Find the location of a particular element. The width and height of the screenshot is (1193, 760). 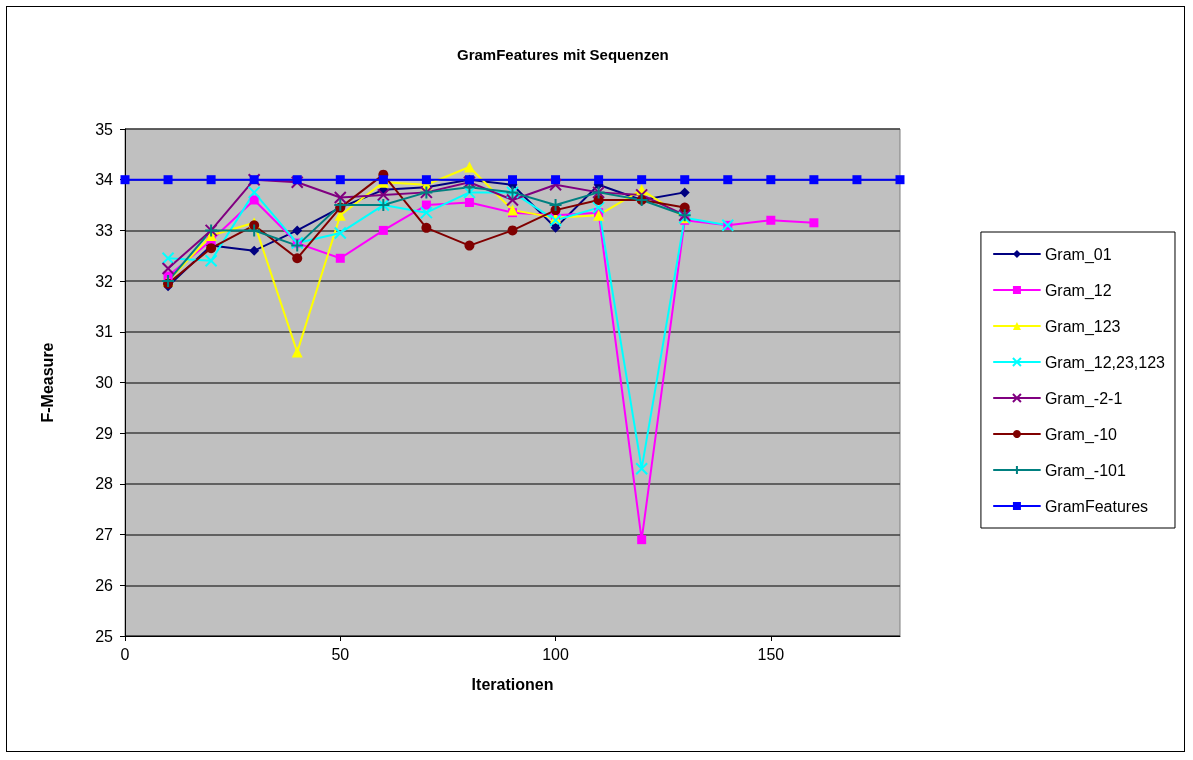

y-tick-label: 33 is located at coordinates (104, 230).